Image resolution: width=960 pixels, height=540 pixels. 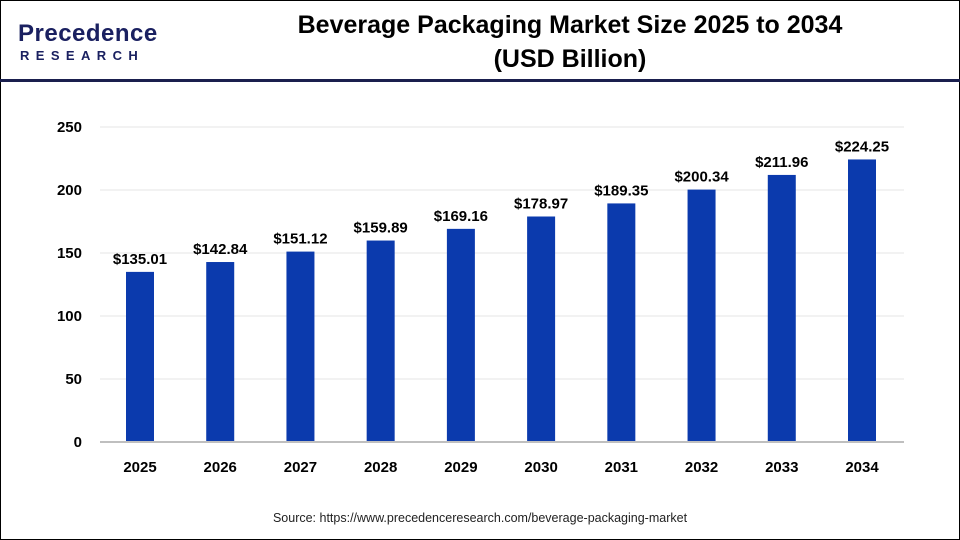 I want to click on x-tick-label: 2032, so click(x=701, y=467).